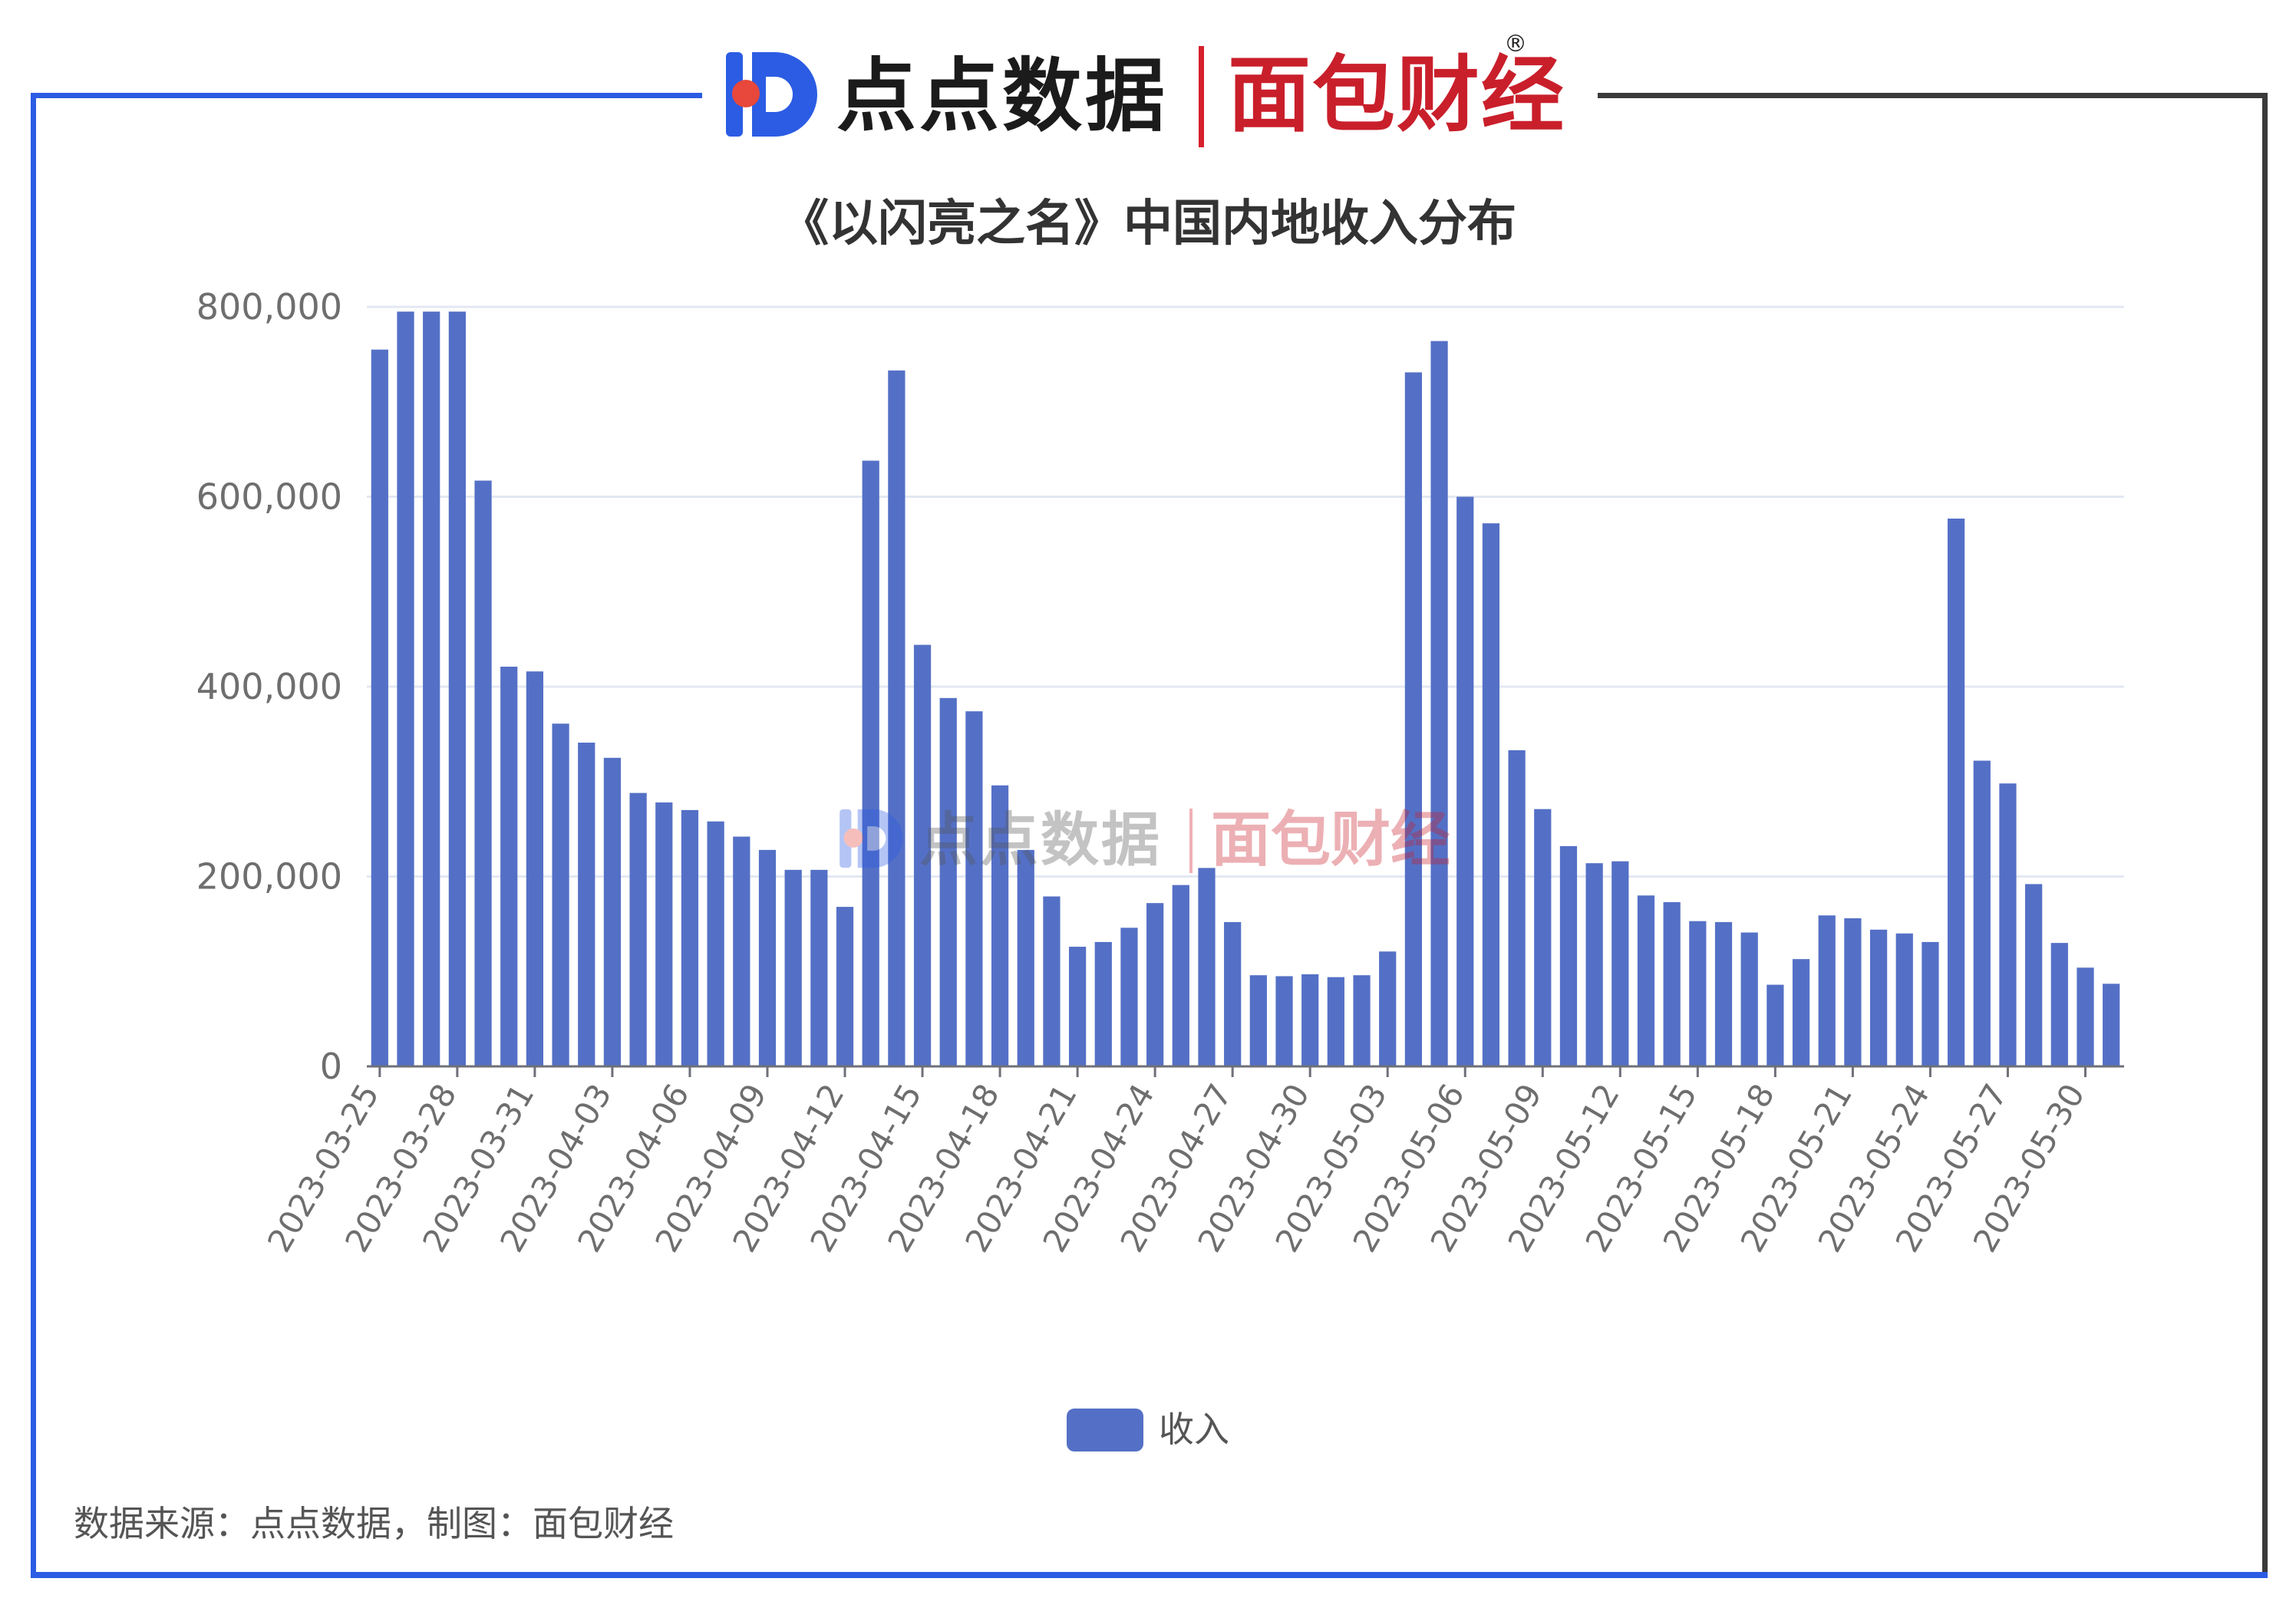  I want to click on y-tick-label: 600,000, so click(269, 497).